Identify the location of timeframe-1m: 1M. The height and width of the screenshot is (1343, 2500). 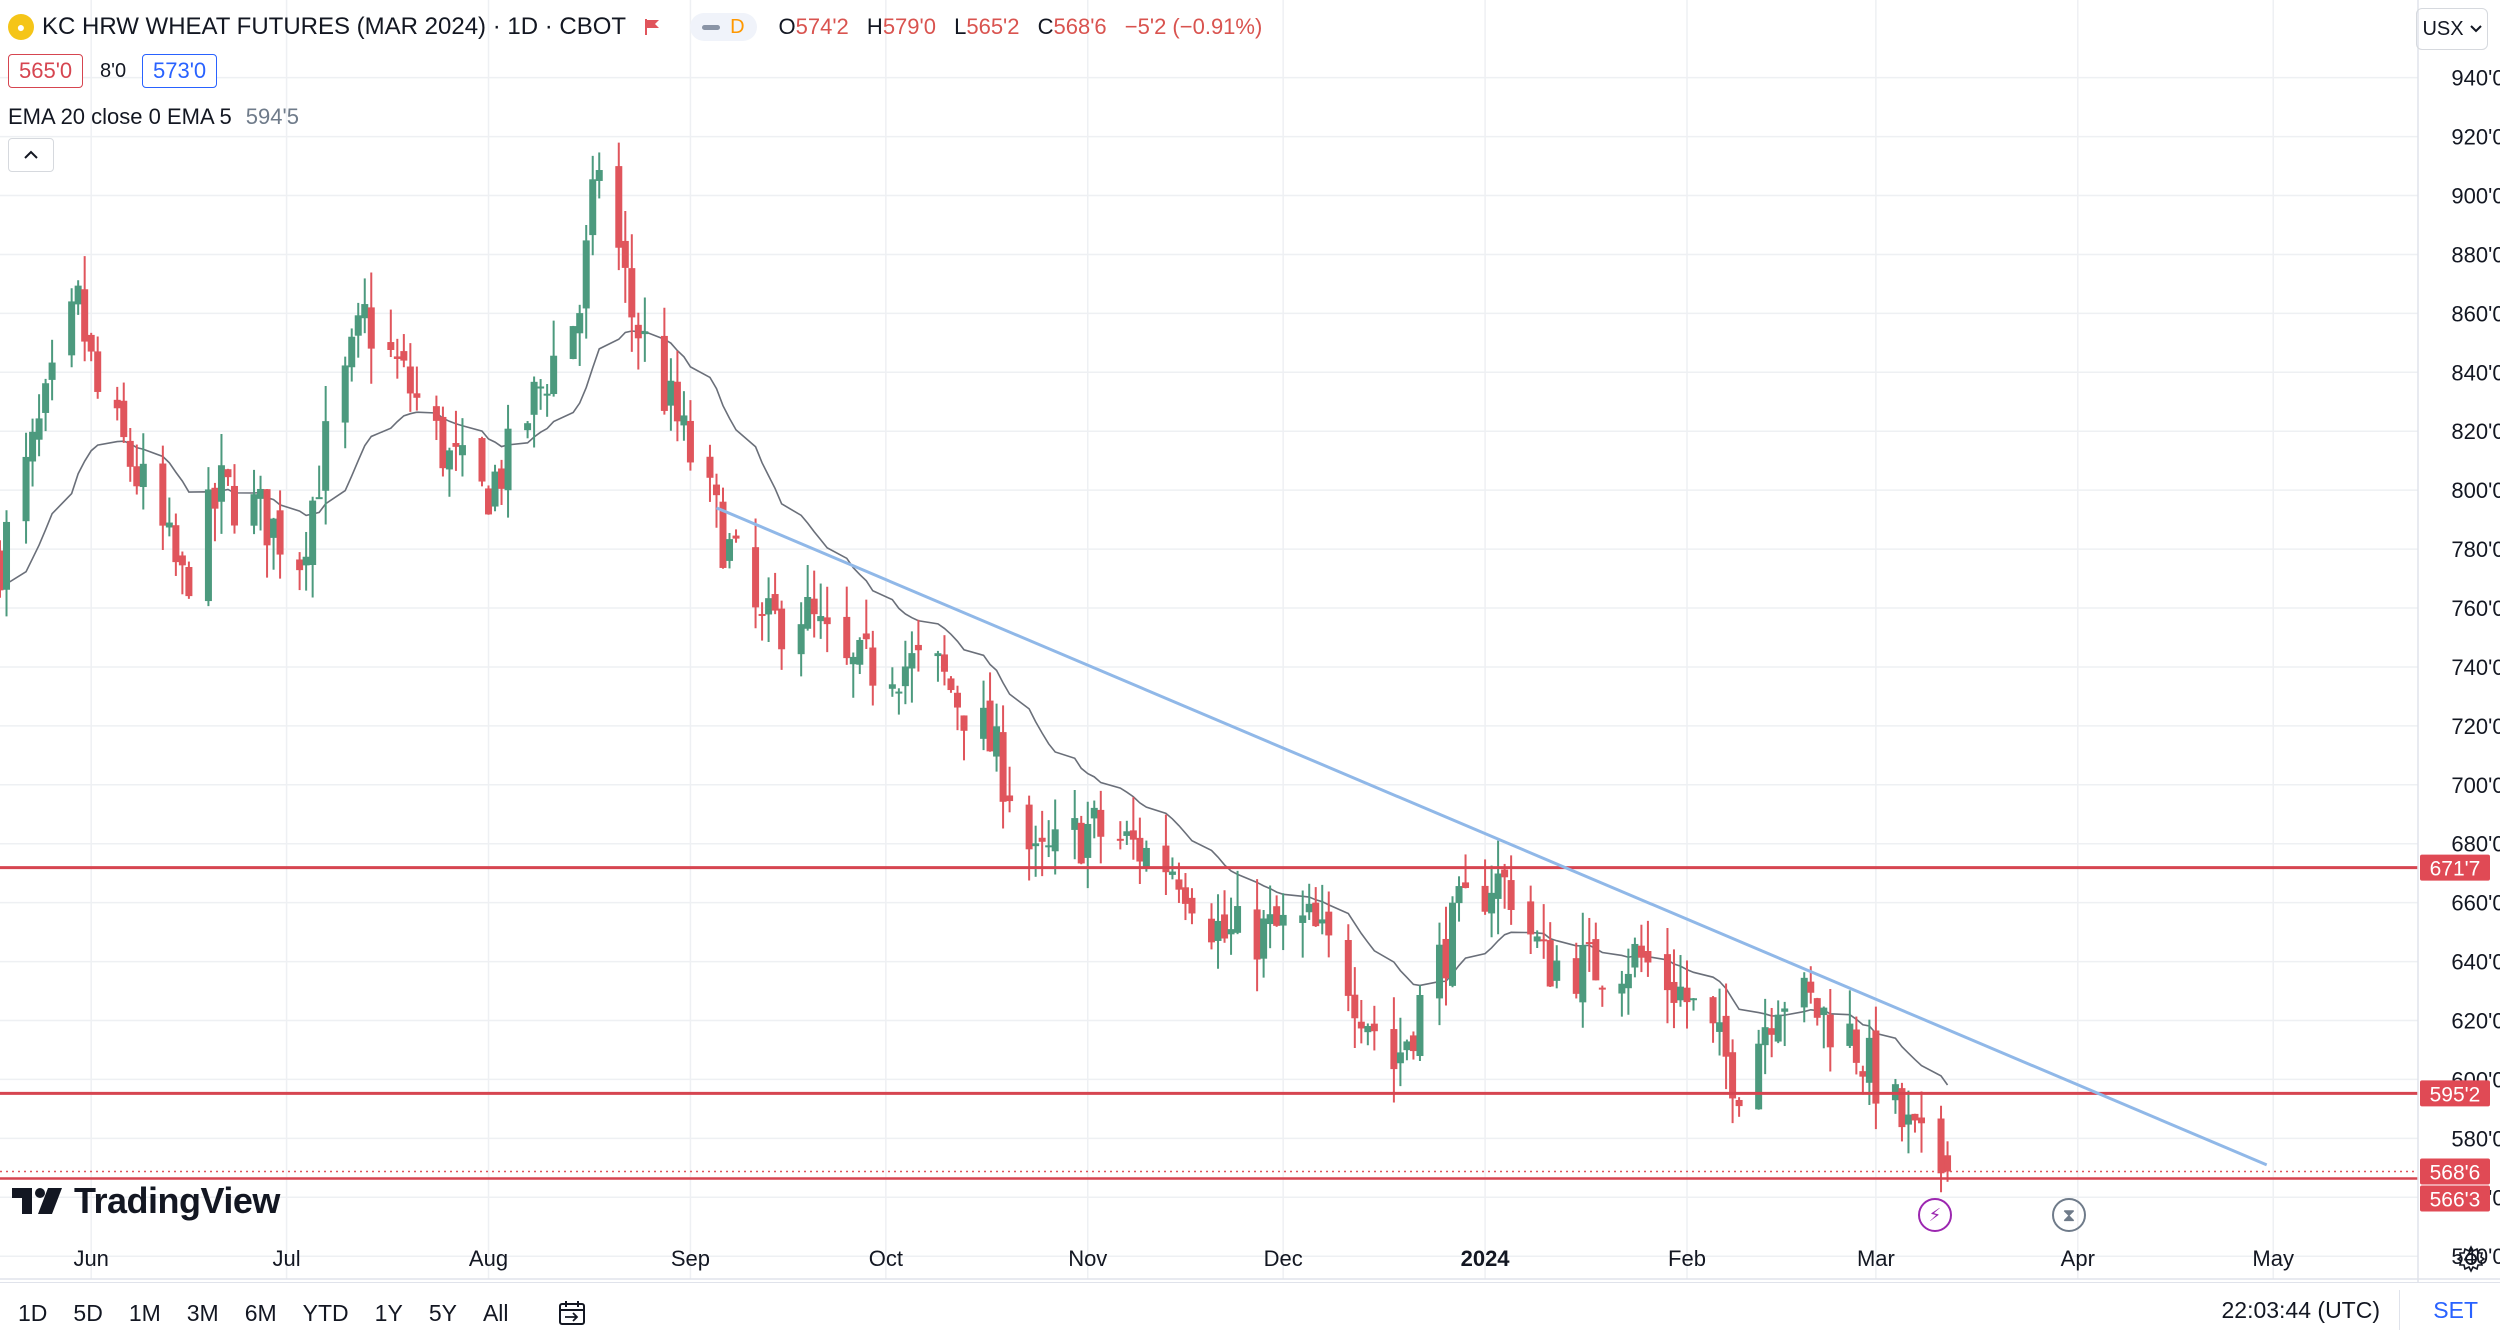
(144, 1312).